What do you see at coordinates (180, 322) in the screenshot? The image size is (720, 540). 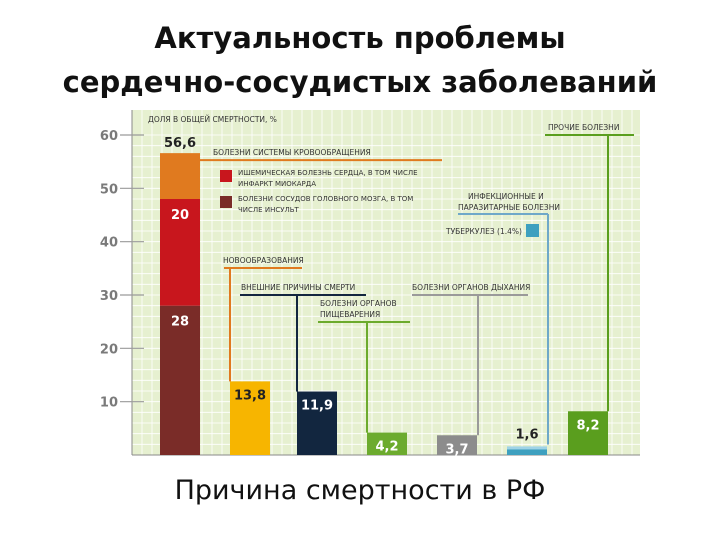 I see `bar-segment-label: 28` at bounding box center [180, 322].